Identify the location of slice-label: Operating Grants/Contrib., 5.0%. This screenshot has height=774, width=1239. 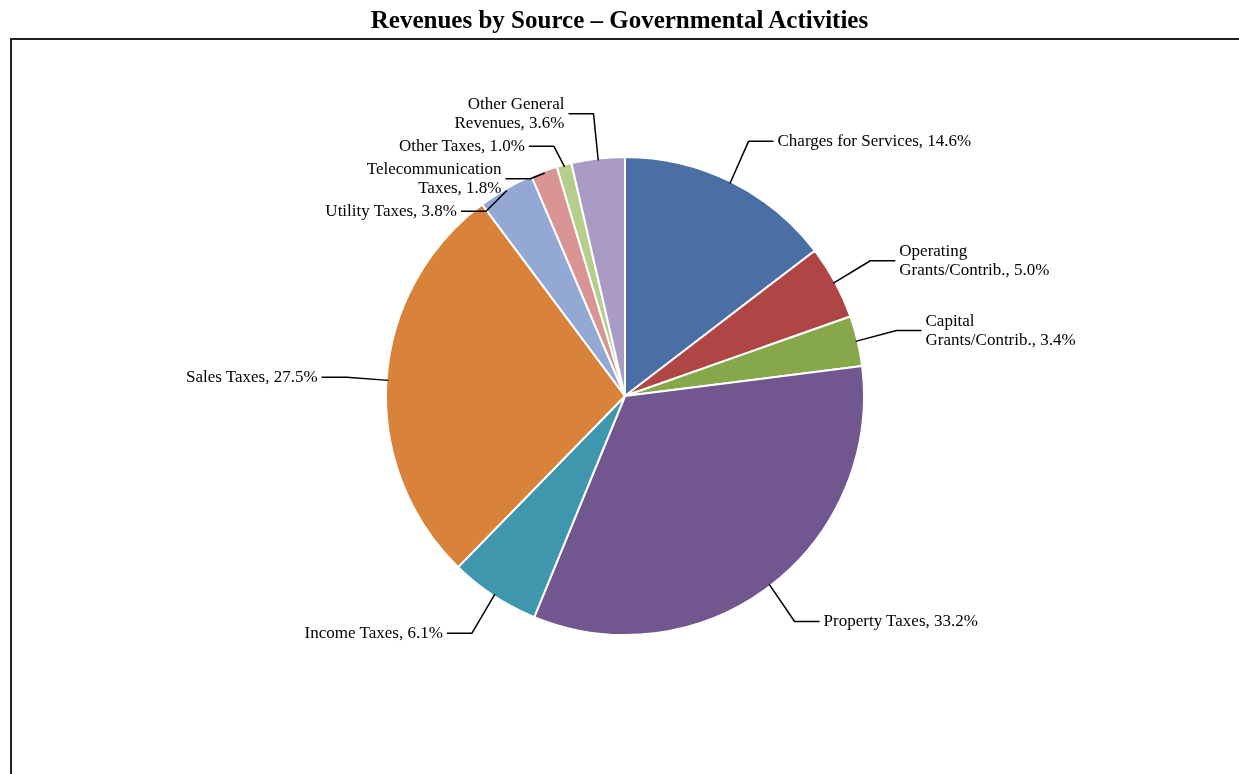
(974, 259).